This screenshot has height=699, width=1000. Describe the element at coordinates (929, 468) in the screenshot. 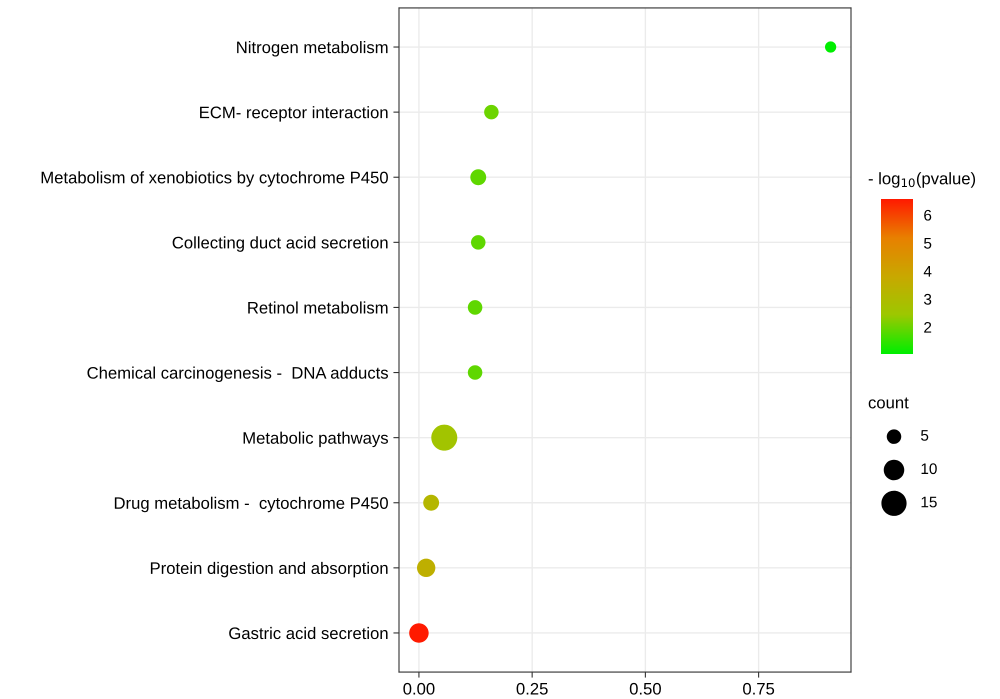

I see `legend-label: 10` at that location.